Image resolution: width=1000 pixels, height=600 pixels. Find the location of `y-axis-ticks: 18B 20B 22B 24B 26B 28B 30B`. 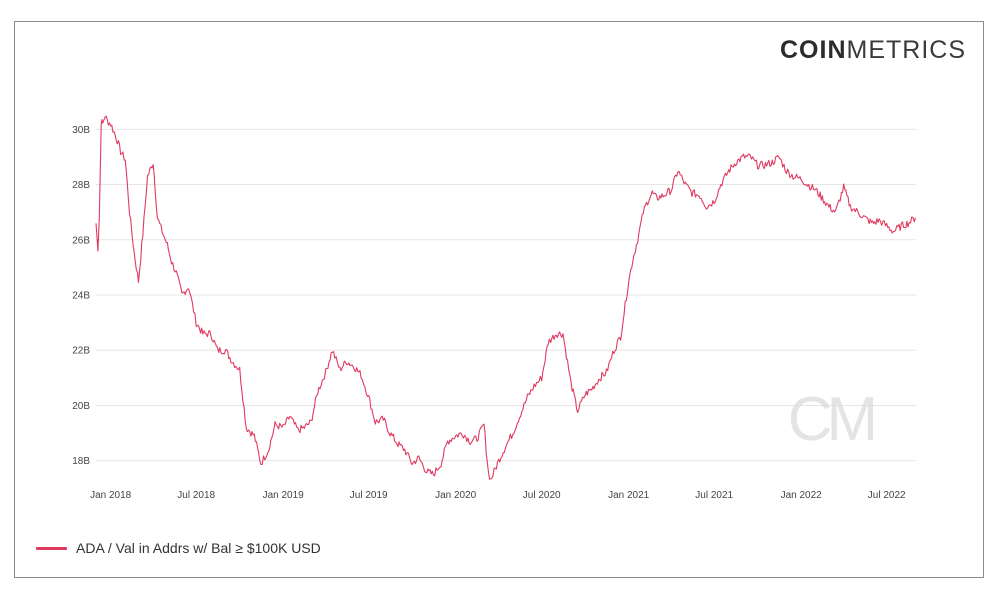

y-axis-ticks: 18B 20B 22B 24B 26B 28B 30B is located at coordinates (81, 296).